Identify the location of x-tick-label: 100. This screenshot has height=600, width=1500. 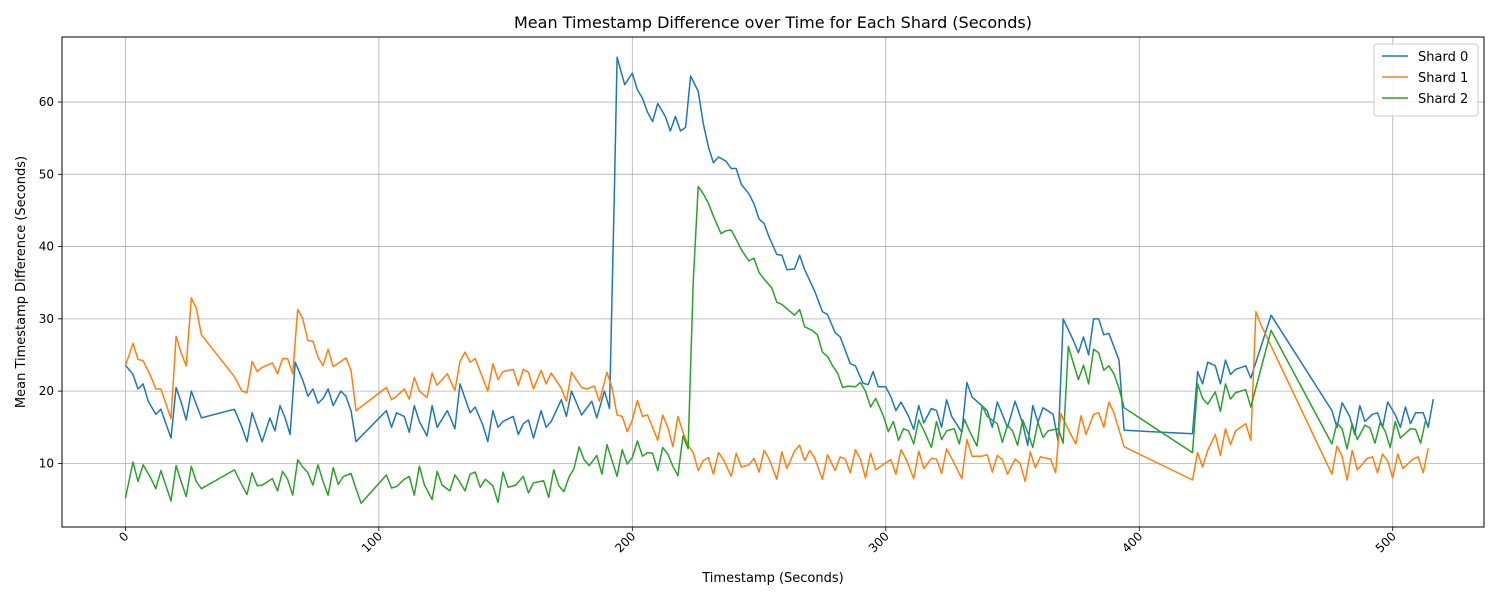
(372, 542).